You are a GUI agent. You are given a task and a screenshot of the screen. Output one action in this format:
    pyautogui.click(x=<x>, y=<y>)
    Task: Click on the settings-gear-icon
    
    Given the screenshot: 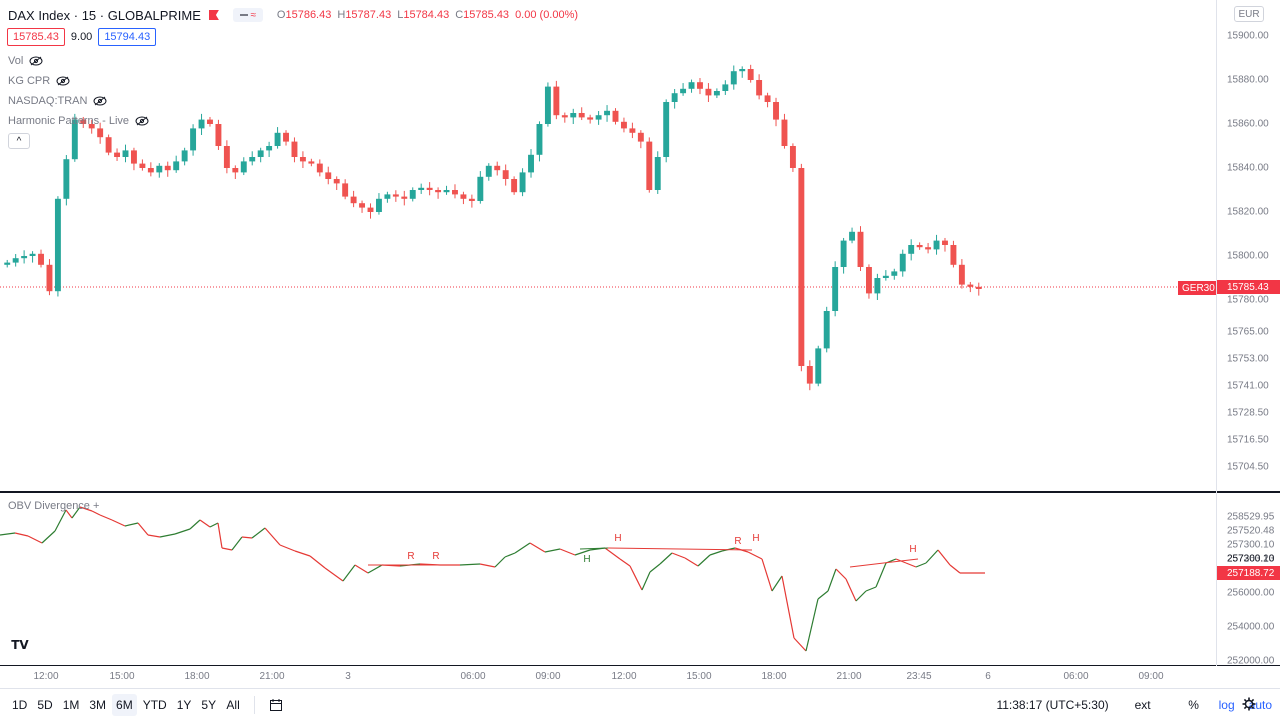 What is the action you would take?
    pyautogui.click(x=1249, y=704)
    